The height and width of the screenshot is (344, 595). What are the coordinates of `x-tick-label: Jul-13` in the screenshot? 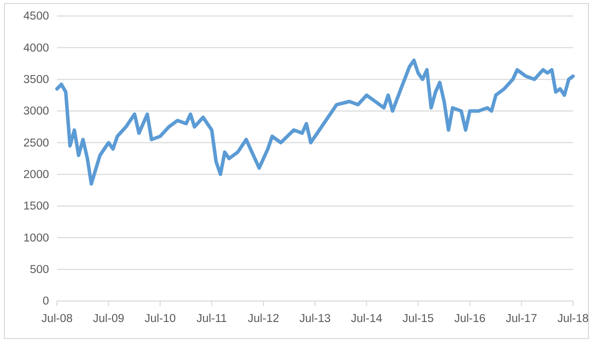 It's located at (315, 319).